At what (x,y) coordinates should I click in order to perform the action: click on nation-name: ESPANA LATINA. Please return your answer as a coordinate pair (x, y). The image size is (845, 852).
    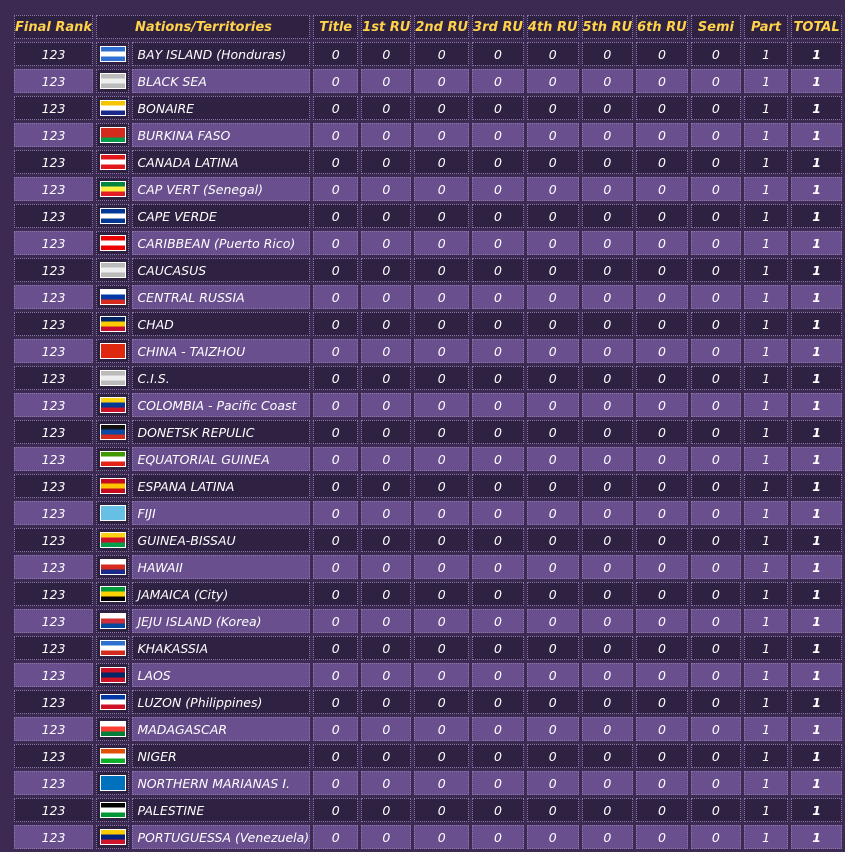
    Looking at the image, I should click on (221, 486).